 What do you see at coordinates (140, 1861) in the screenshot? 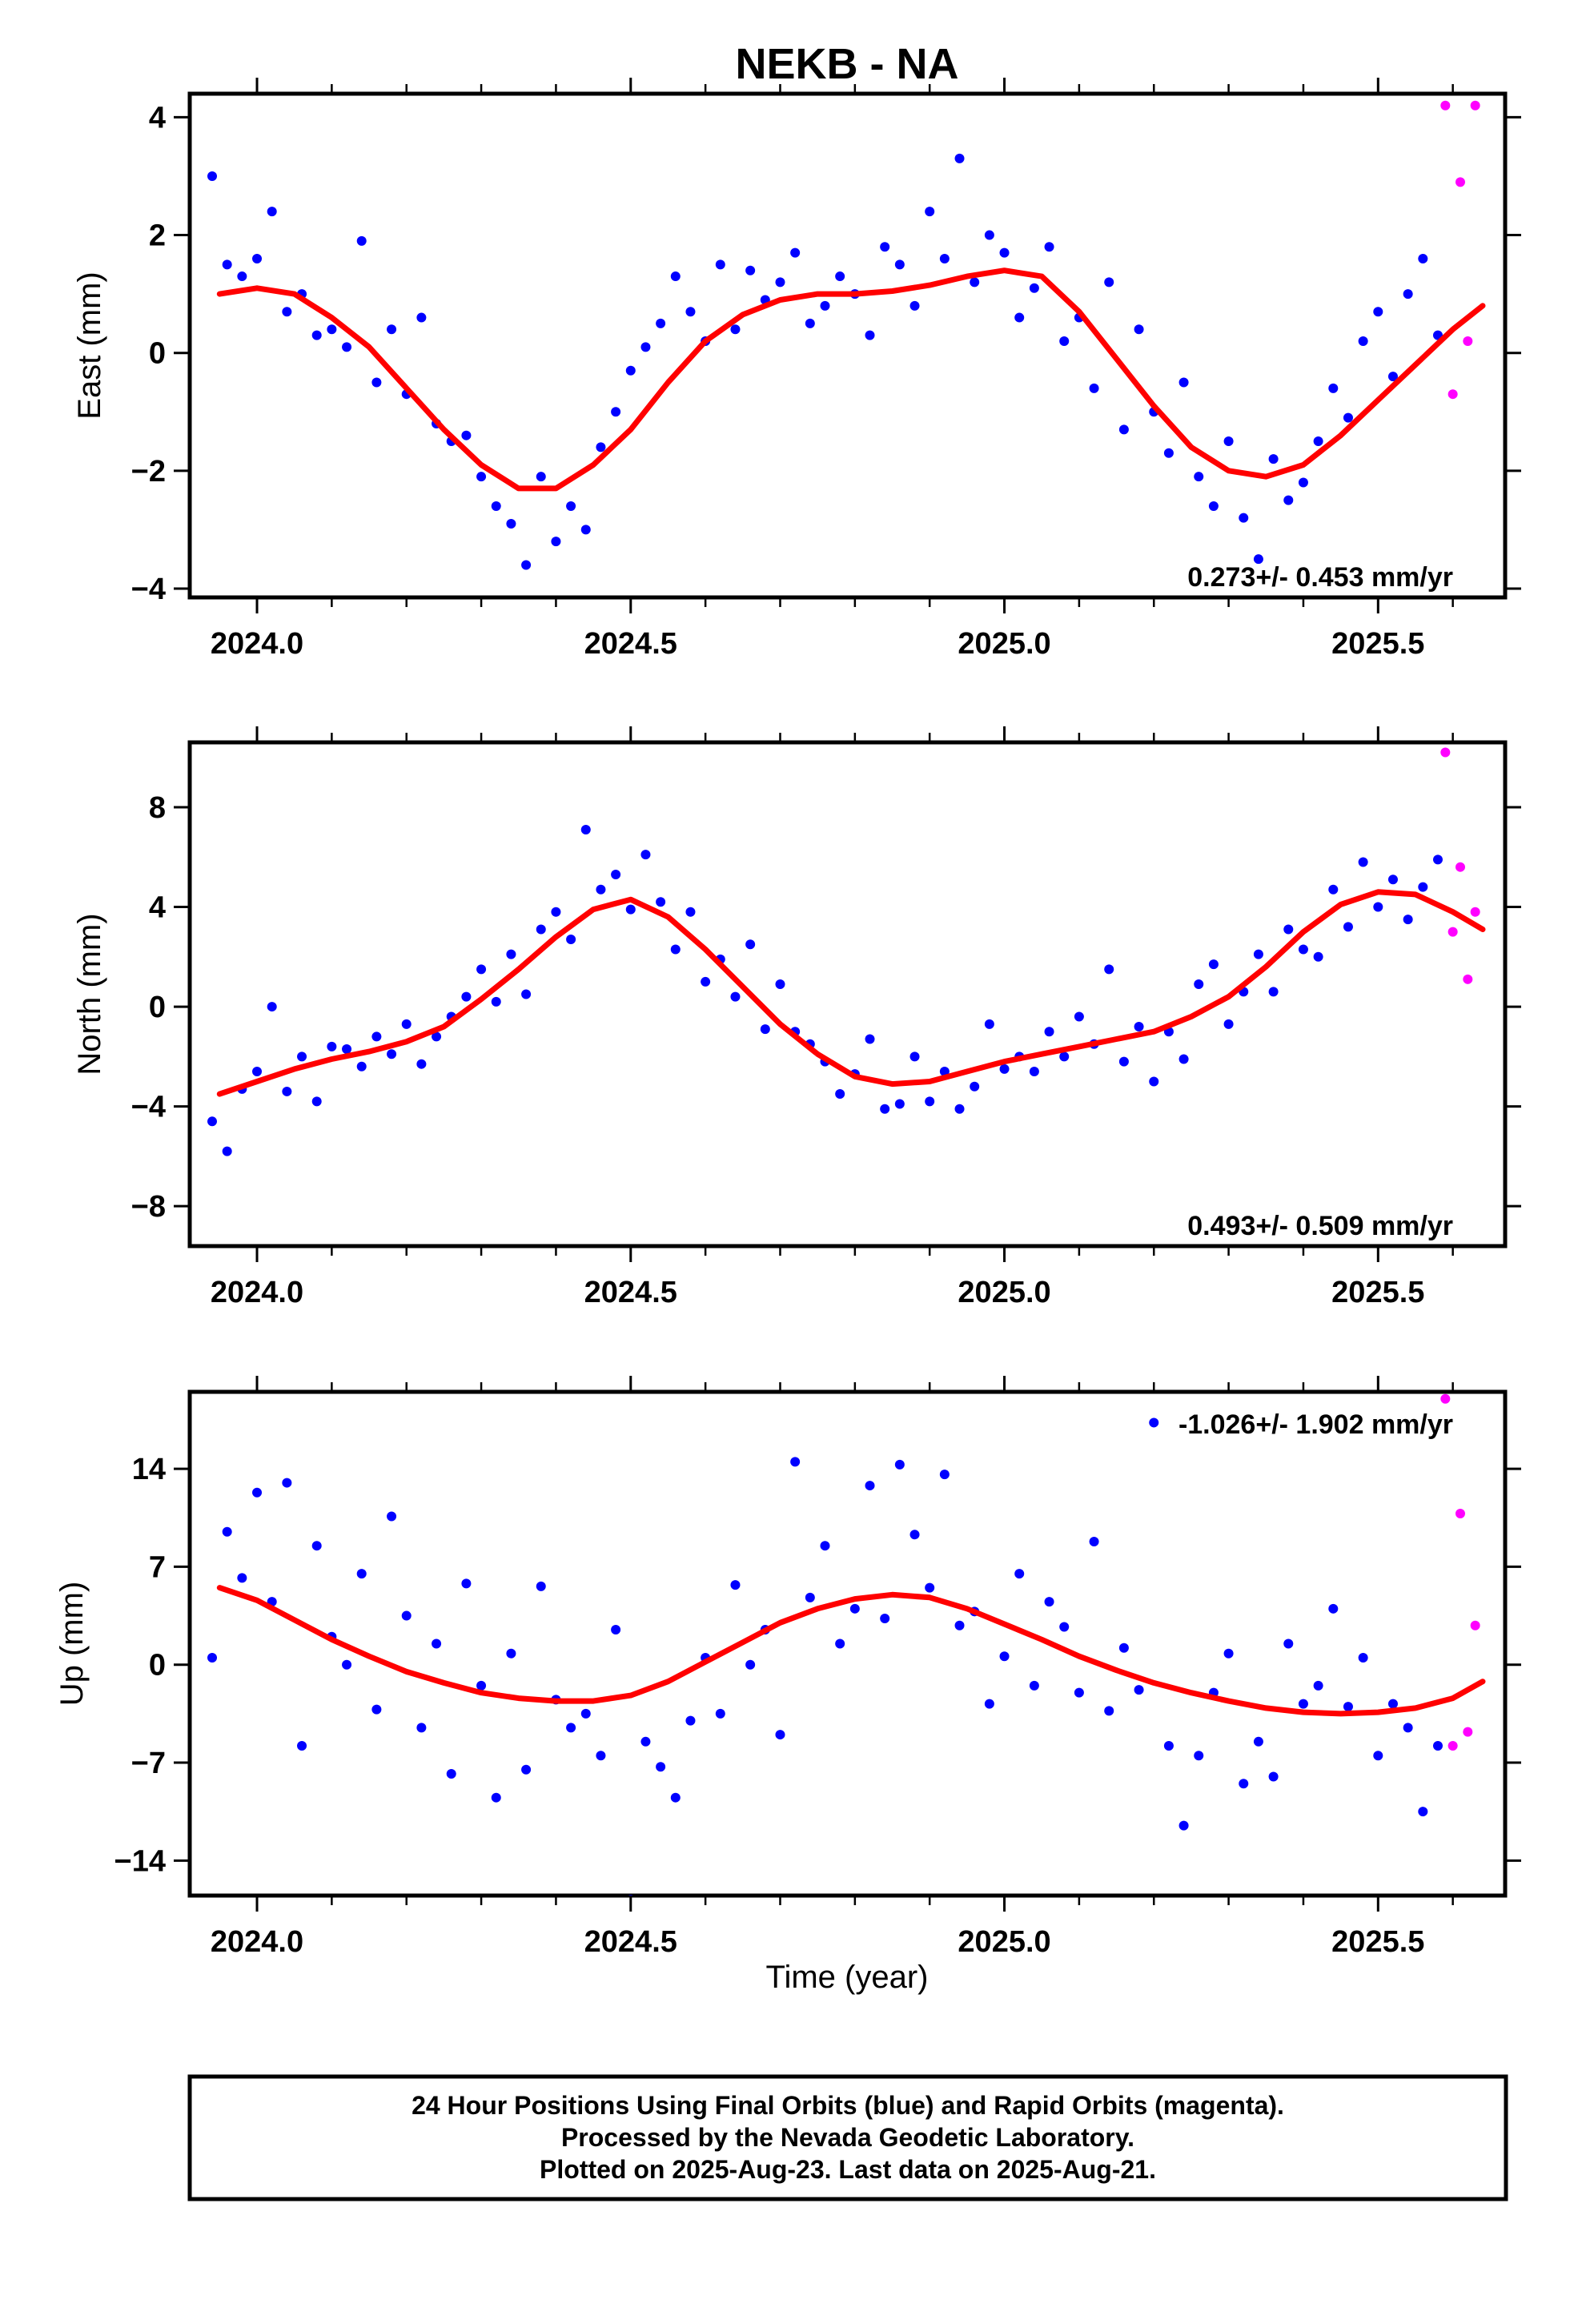
I see `y-tick-label: −14` at bounding box center [140, 1861].